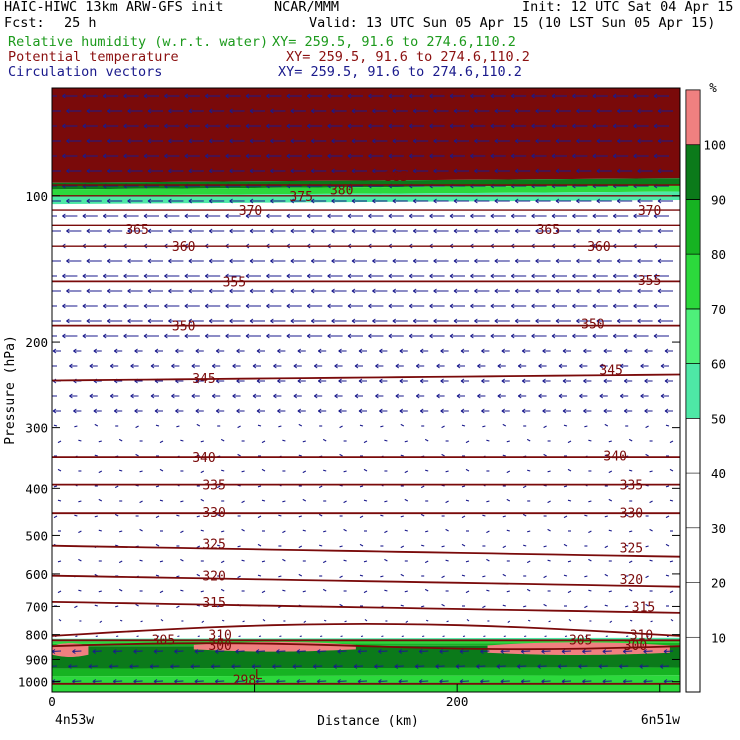  I want to click on org-label: NCAR/MMM, so click(307, 7).